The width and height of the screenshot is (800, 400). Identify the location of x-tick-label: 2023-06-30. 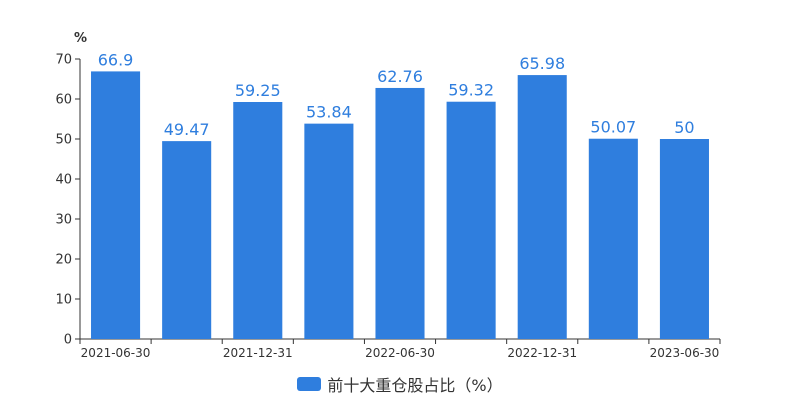
(685, 353).